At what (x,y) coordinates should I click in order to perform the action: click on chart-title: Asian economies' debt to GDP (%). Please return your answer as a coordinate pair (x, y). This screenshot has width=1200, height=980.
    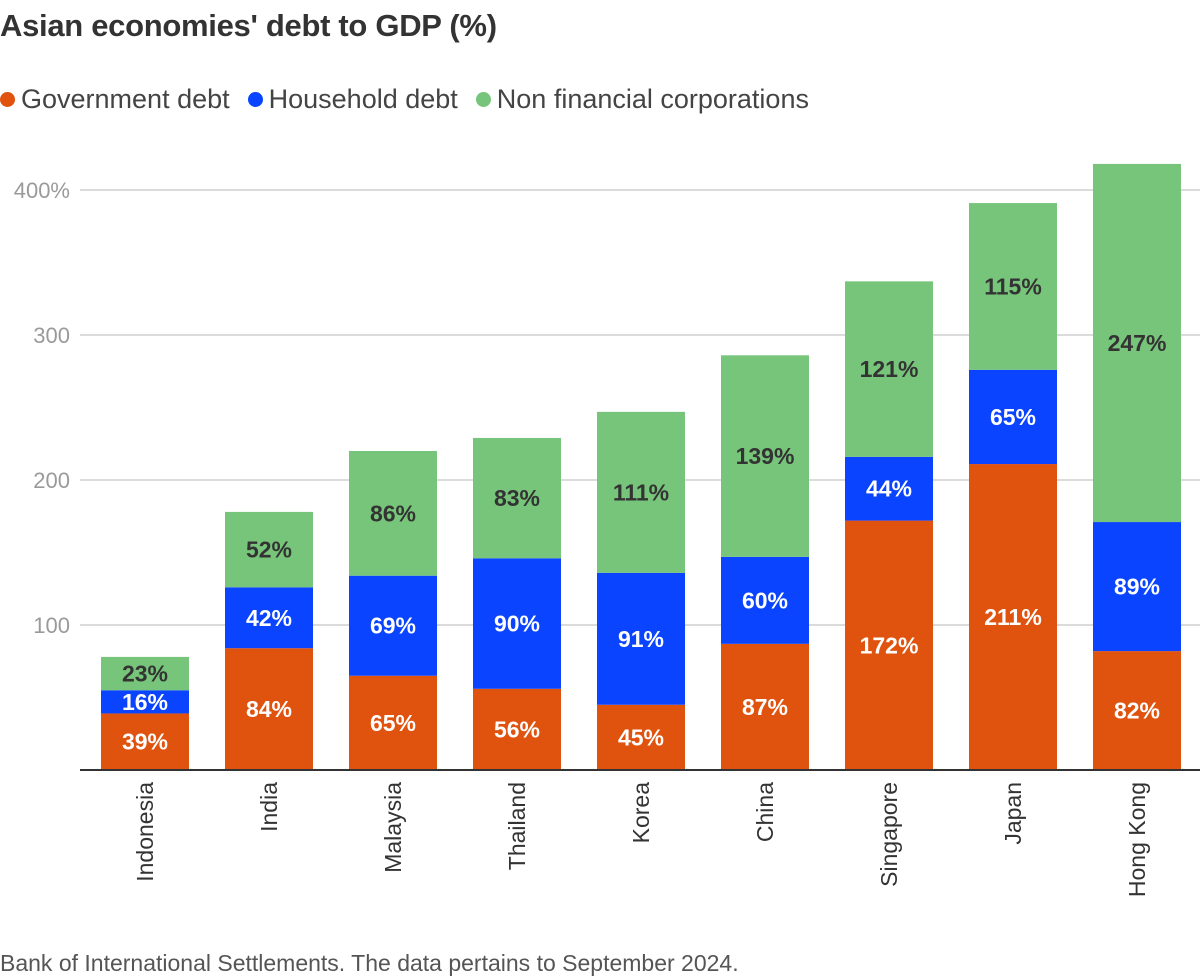
    Looking at the image, I should click on (248, 25).